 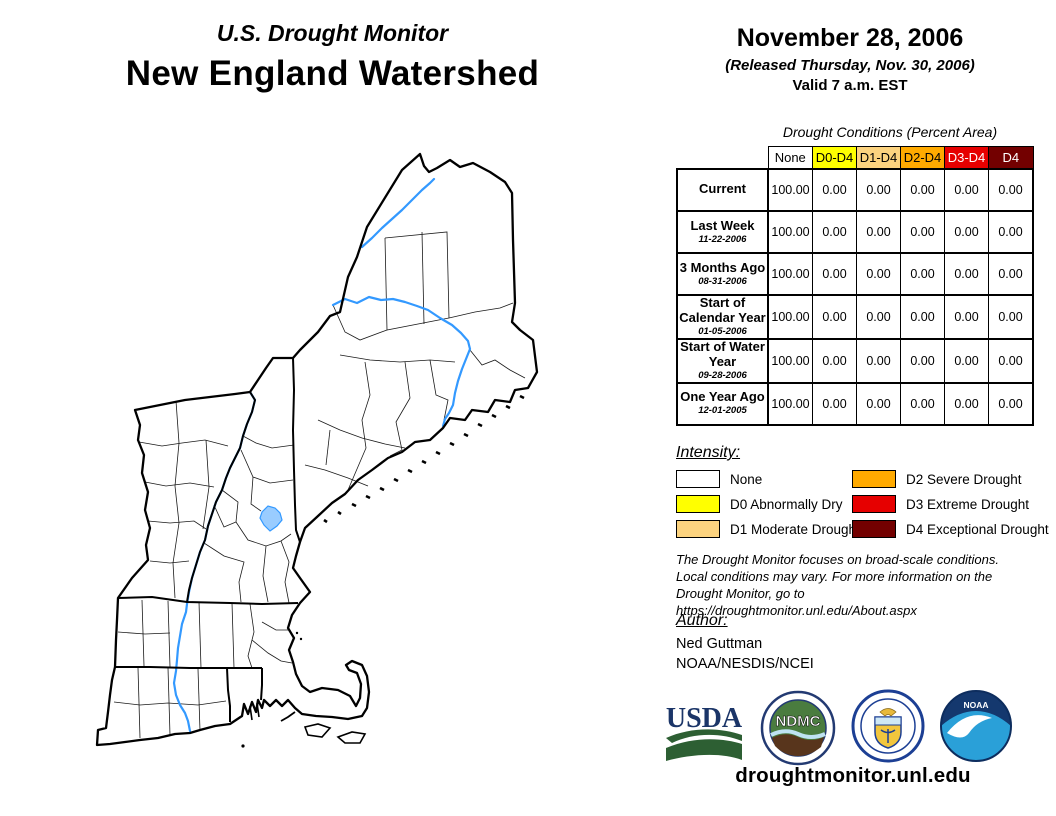 What do you see at coordinates (798, 734) in the screenshot?
I see `ndmc-water-wave` at bounding box center [798, 734].